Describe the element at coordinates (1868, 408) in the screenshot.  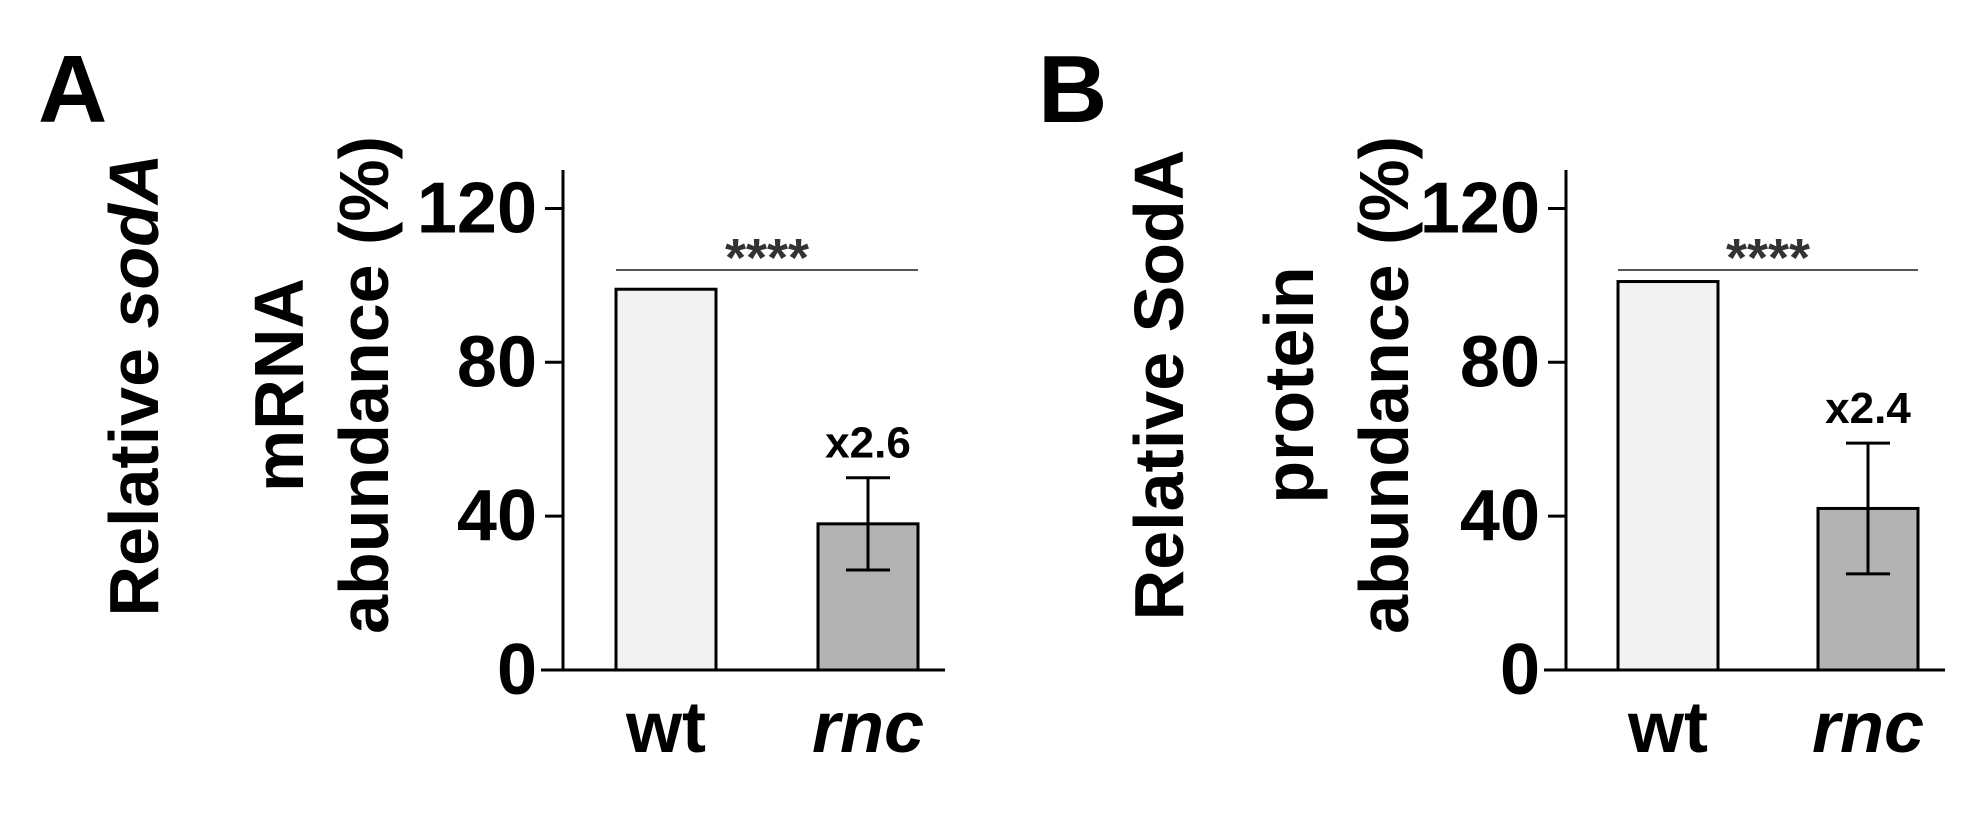
I see `fold-change-label: x2.4` at that location.